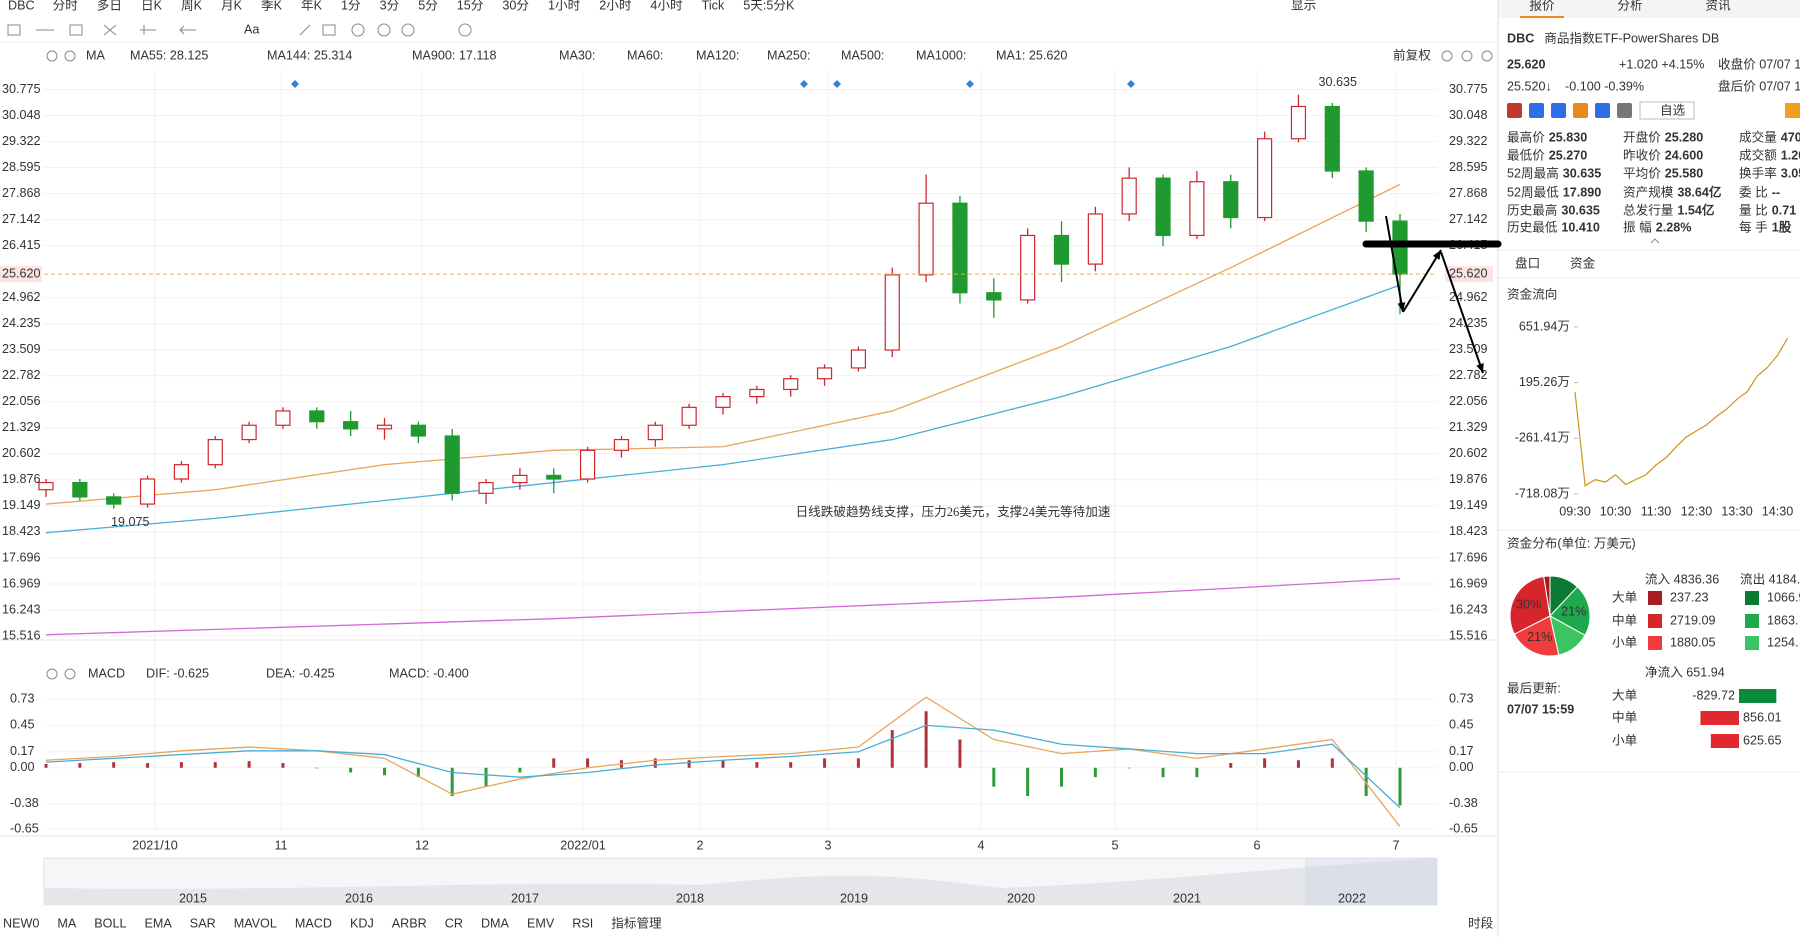 This screenshot has height=937, width=1800. I want to click on indicator-tab: MA, so click(66, 923).